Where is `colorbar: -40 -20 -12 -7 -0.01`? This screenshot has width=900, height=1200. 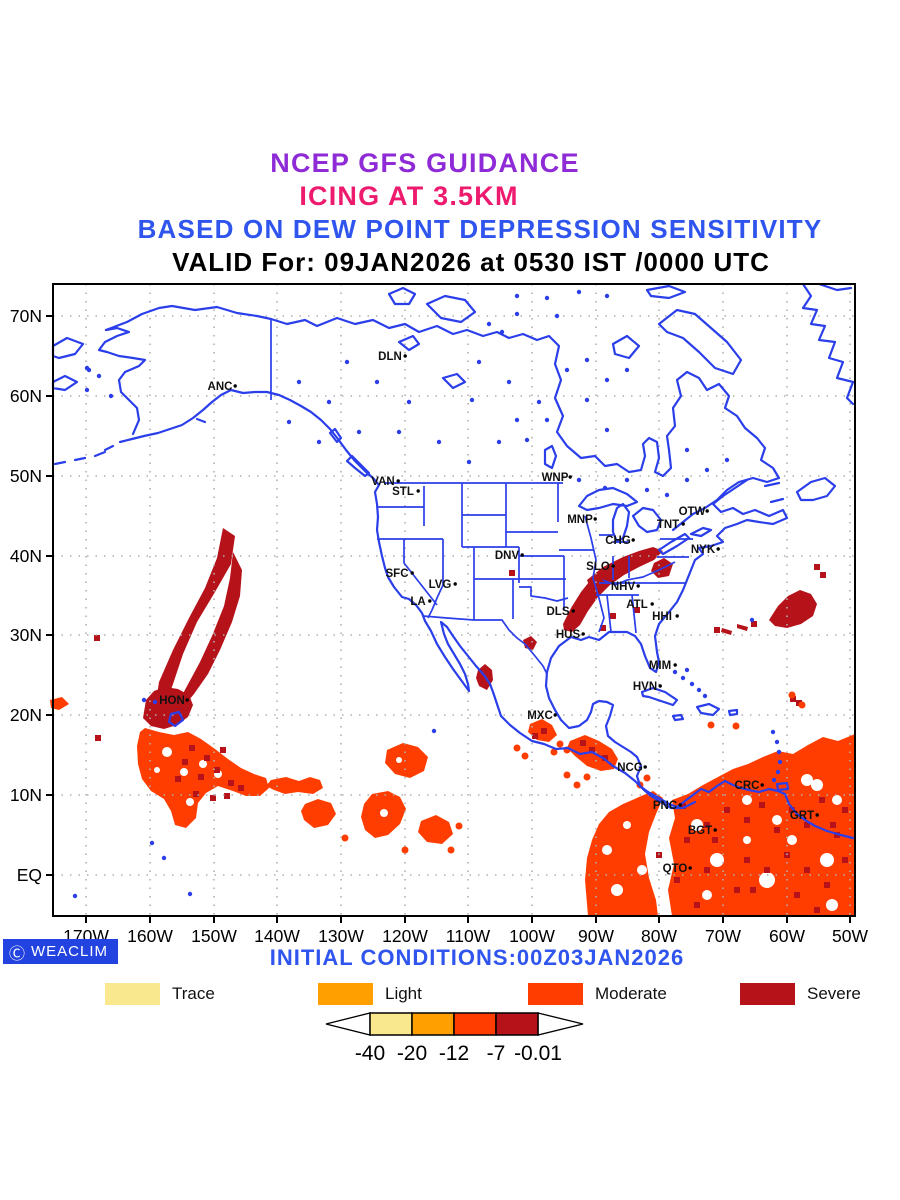
colorbar: -40 -20 -12 -7 -0.01 is located at coordinates (450, 1040).